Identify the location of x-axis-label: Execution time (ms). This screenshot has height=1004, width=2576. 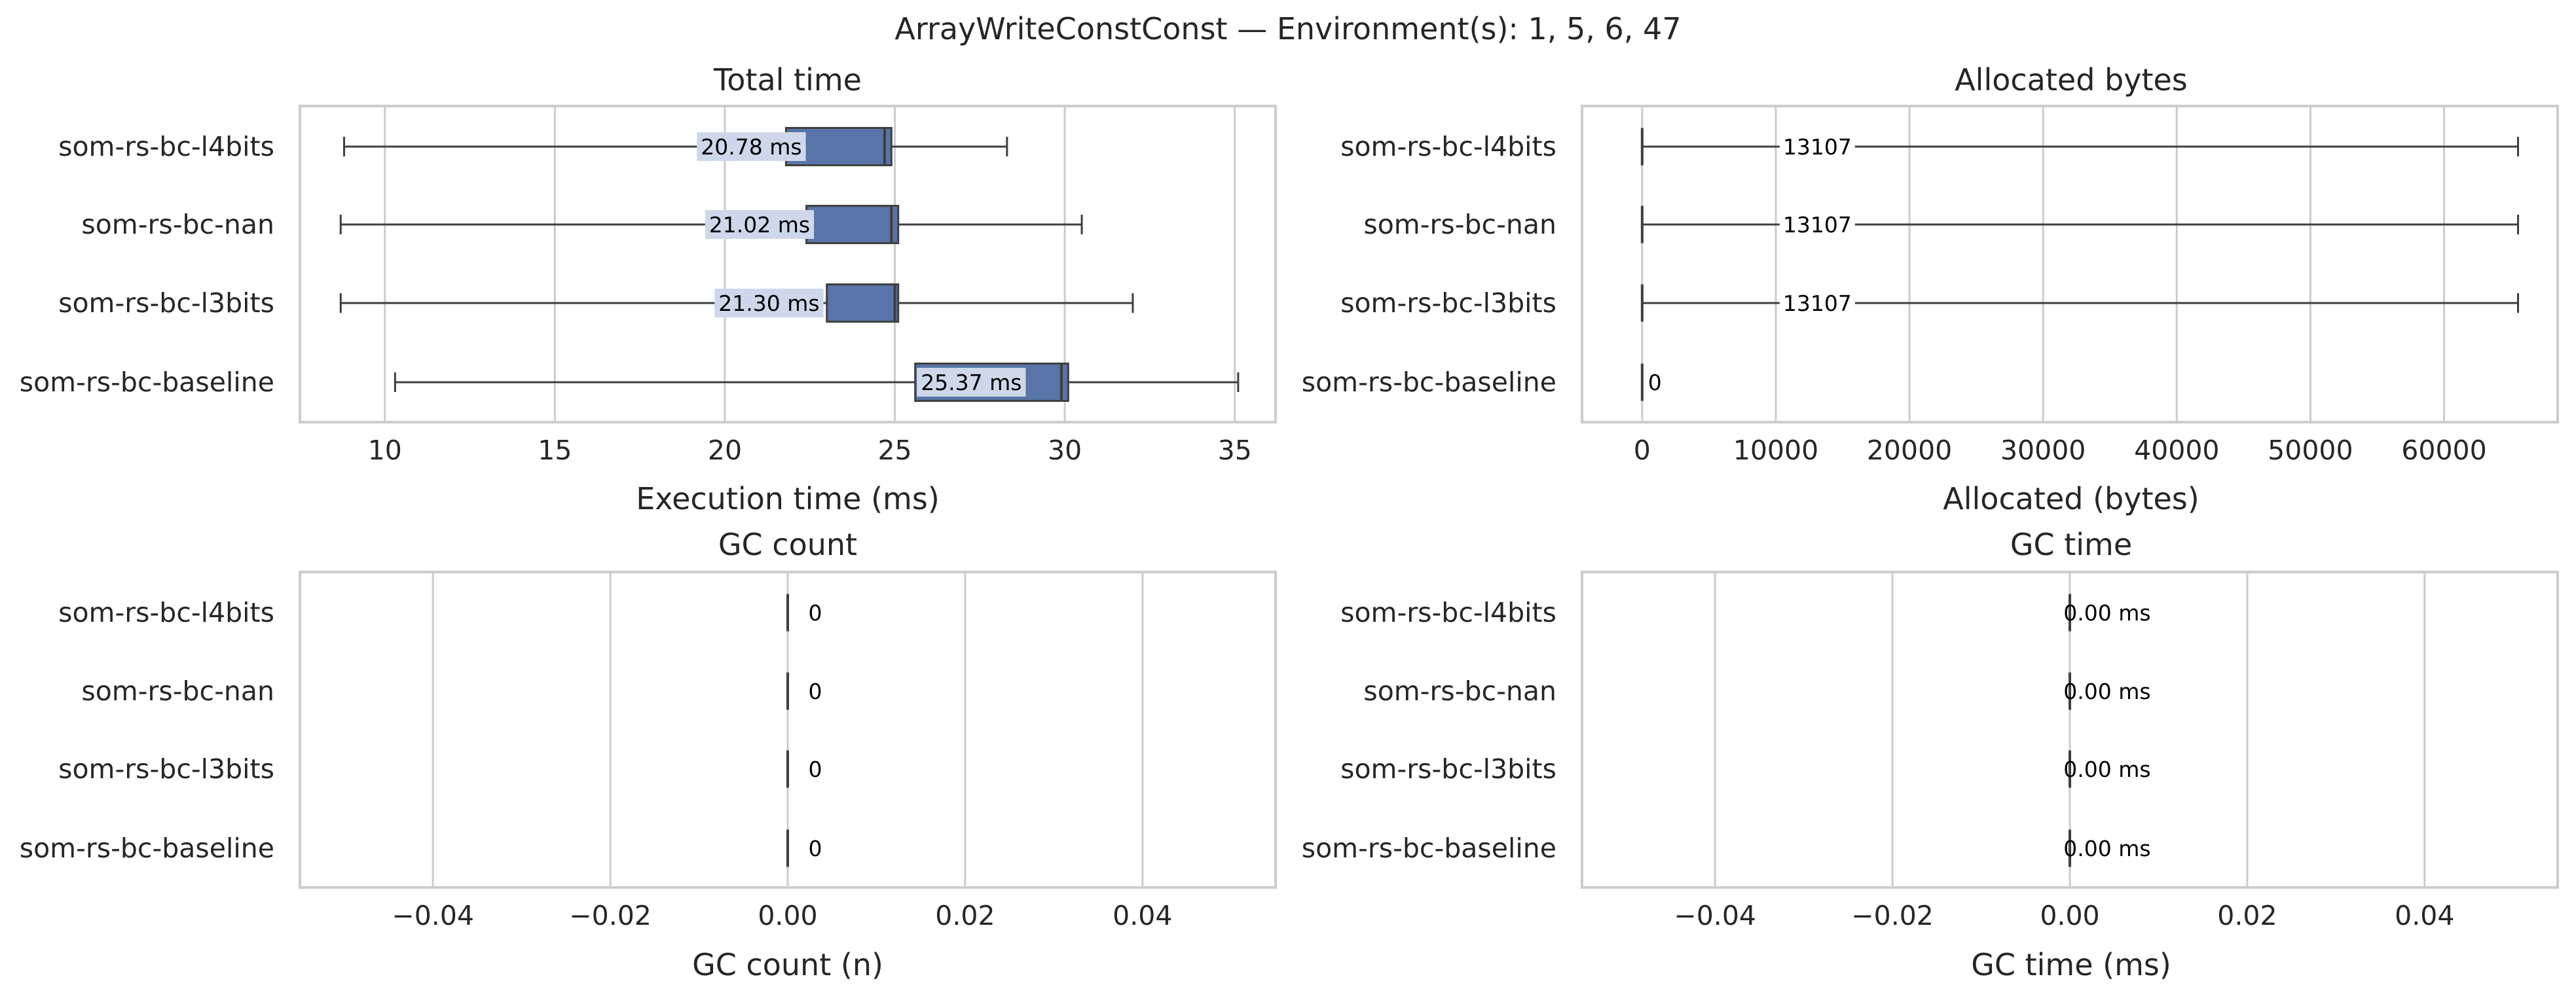
(788, 499).